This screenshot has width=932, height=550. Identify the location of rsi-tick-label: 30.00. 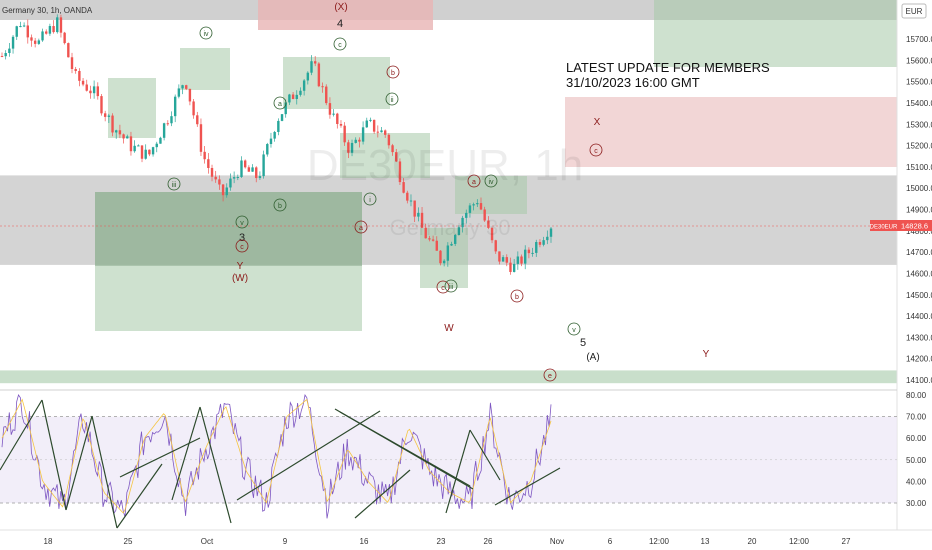
(916, 503).